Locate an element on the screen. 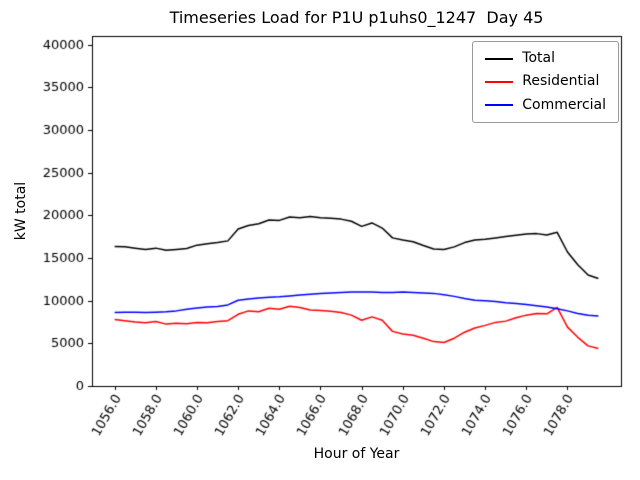 The image size is (640, 480). legend-line-residential is located at coordinates (499, 82).